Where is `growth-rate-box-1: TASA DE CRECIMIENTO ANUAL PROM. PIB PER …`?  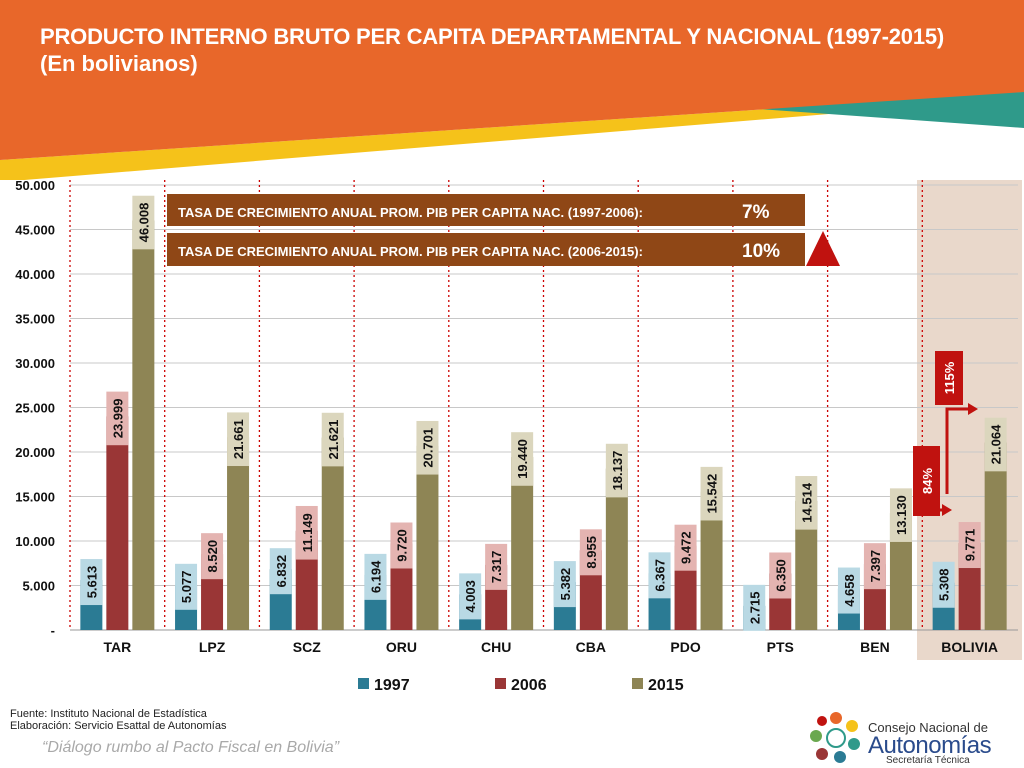 growth-rate-box-1: TASA DE CRECIMIENTO ANUAL PROM. PIB PER … is located at coordinates (486, 210).